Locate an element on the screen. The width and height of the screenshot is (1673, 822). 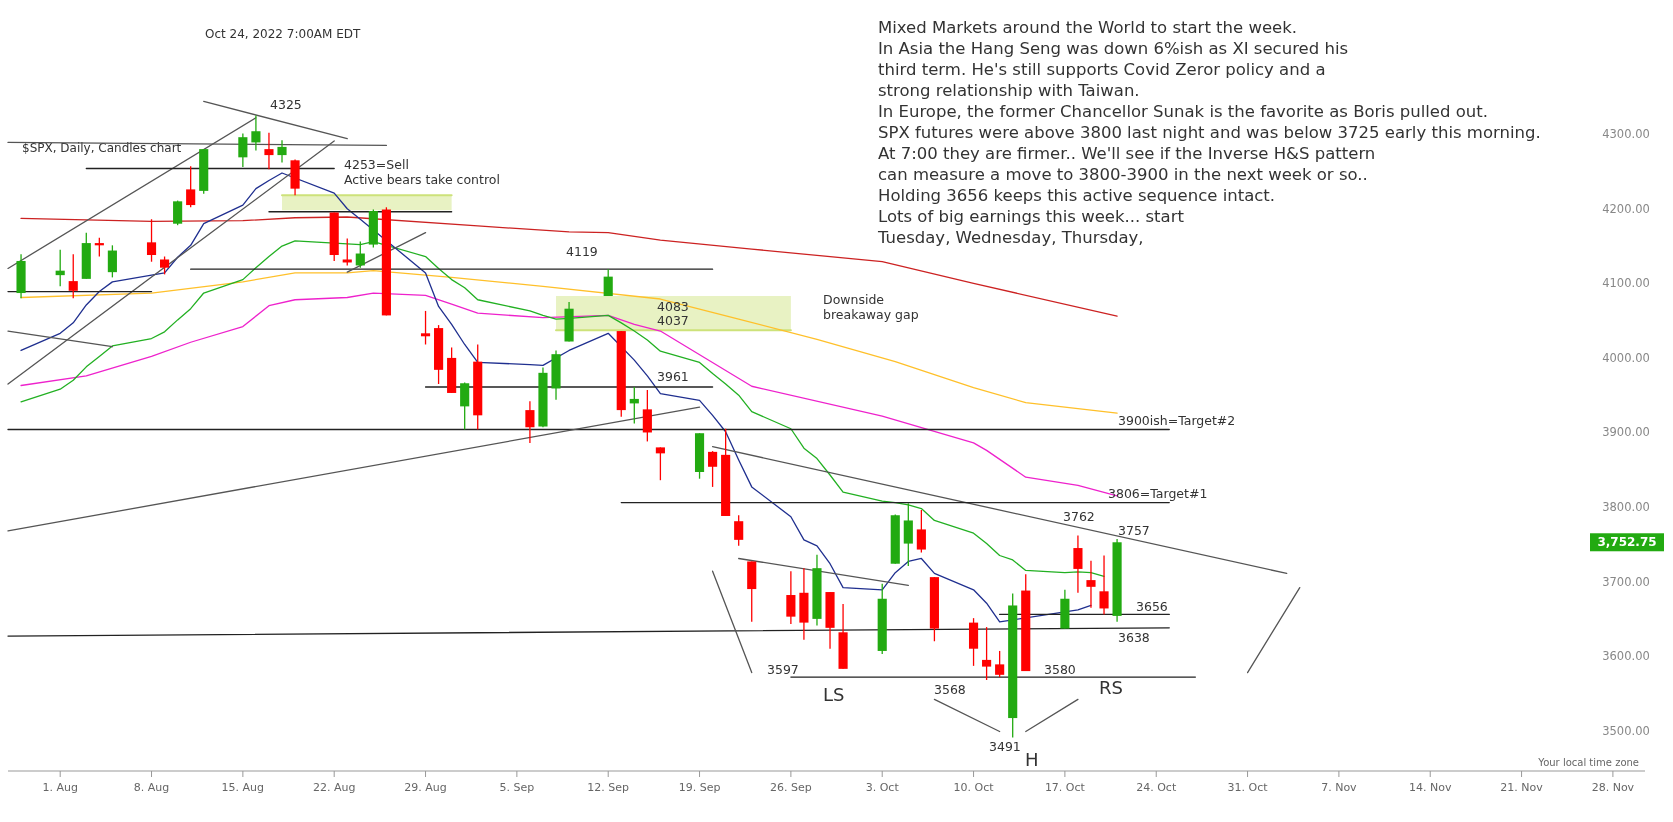
x-tick-label: 28. Nov is located at coordinates (1613, 787).